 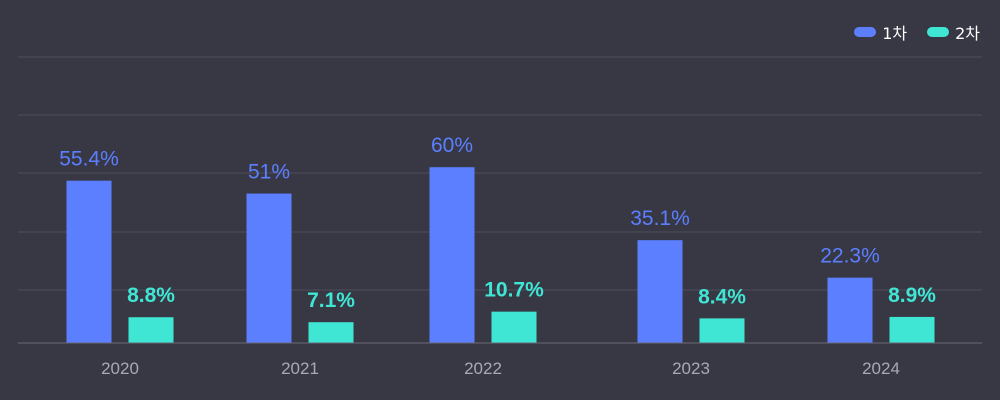 What do you see at coordinates (722, 330) in the screenshot?
I see `bar-series-2-2023` at bounding box center [722, 330].